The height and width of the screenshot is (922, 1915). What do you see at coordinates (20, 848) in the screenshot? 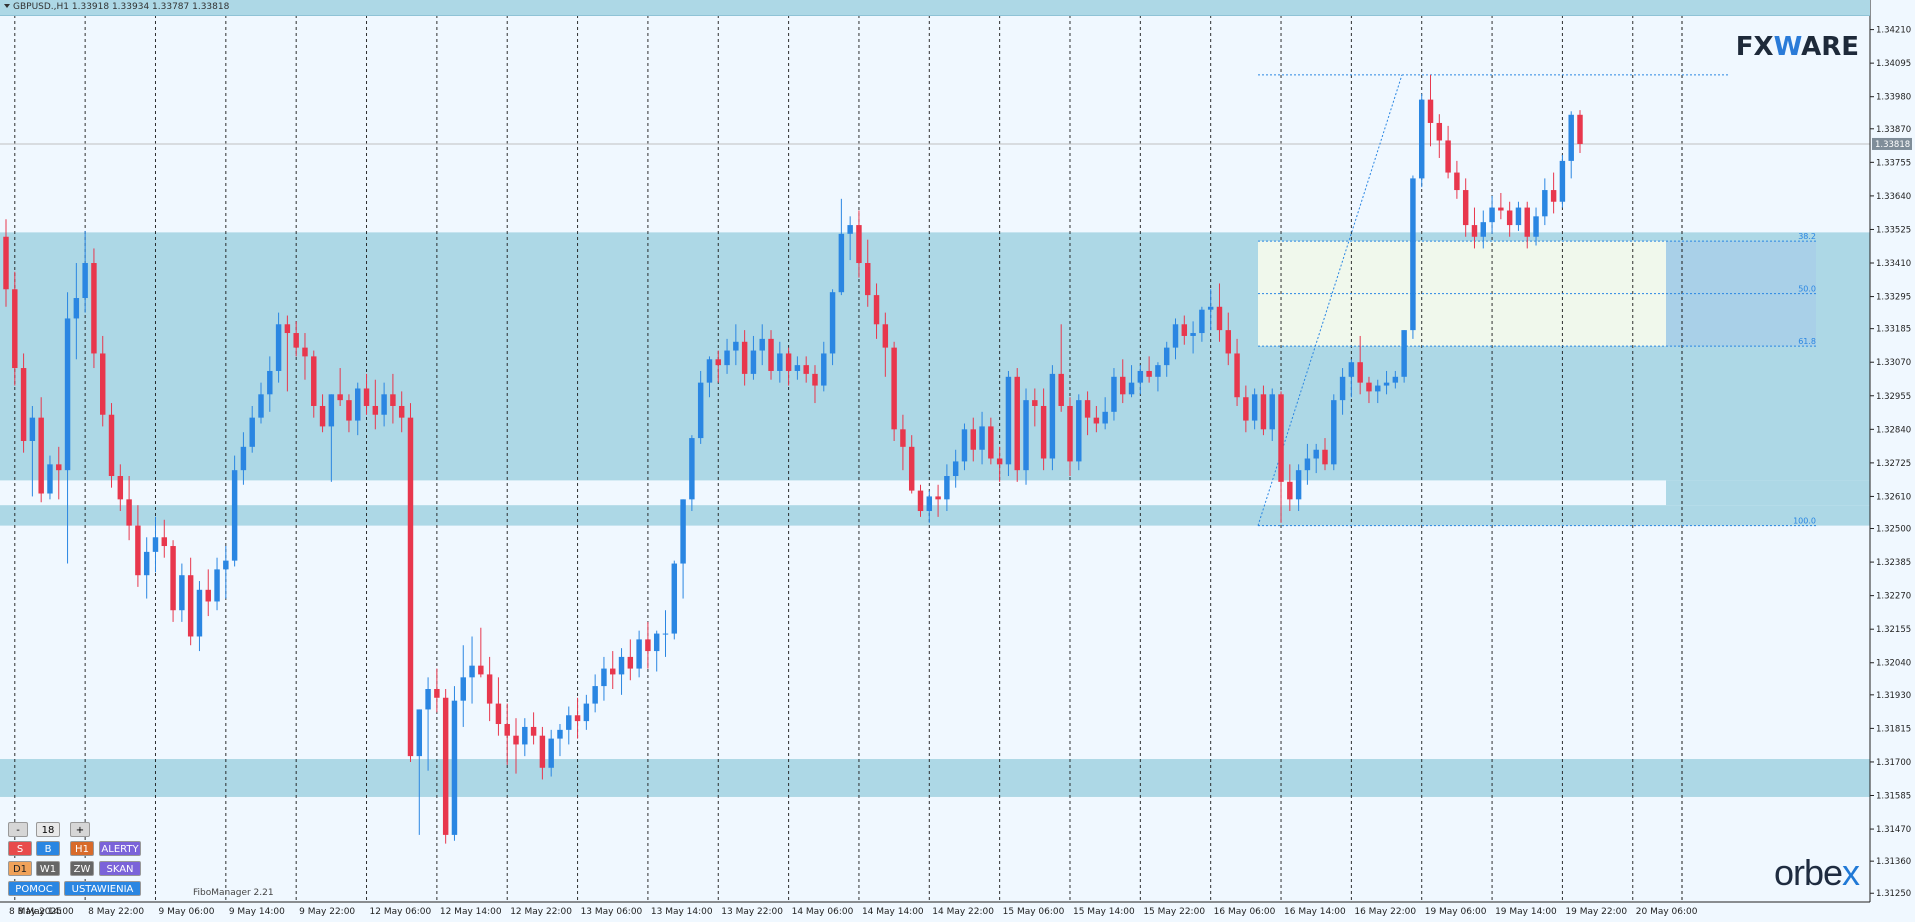
I see `sell-button: S` at bounding box center [20, 848].